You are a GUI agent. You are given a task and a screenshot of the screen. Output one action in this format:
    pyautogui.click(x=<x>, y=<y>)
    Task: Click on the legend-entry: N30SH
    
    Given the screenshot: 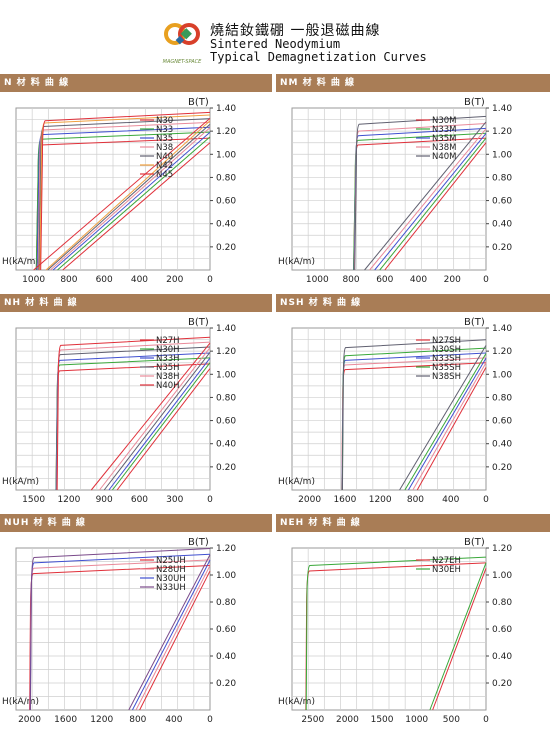 What is the action you would take?
    pyautogui.click(x=446, y=350)
    